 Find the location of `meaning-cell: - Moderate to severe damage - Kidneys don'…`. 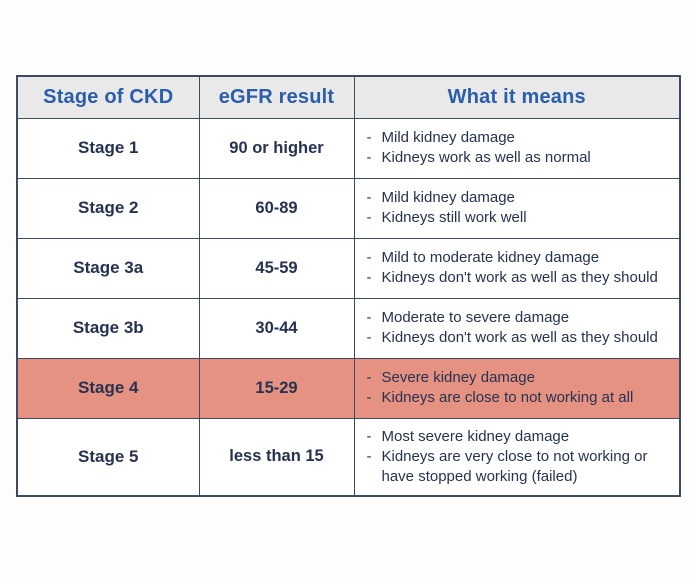

meaning-cell: - Moderate to severe damage - Kidneys don'… is located at coordinates (517, 328).